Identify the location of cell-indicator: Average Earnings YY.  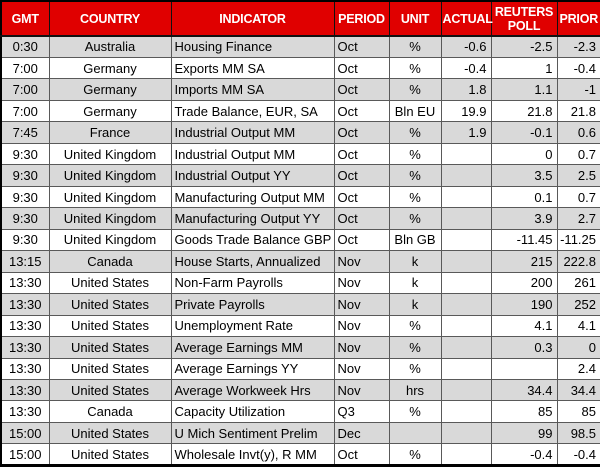
(252, 369).